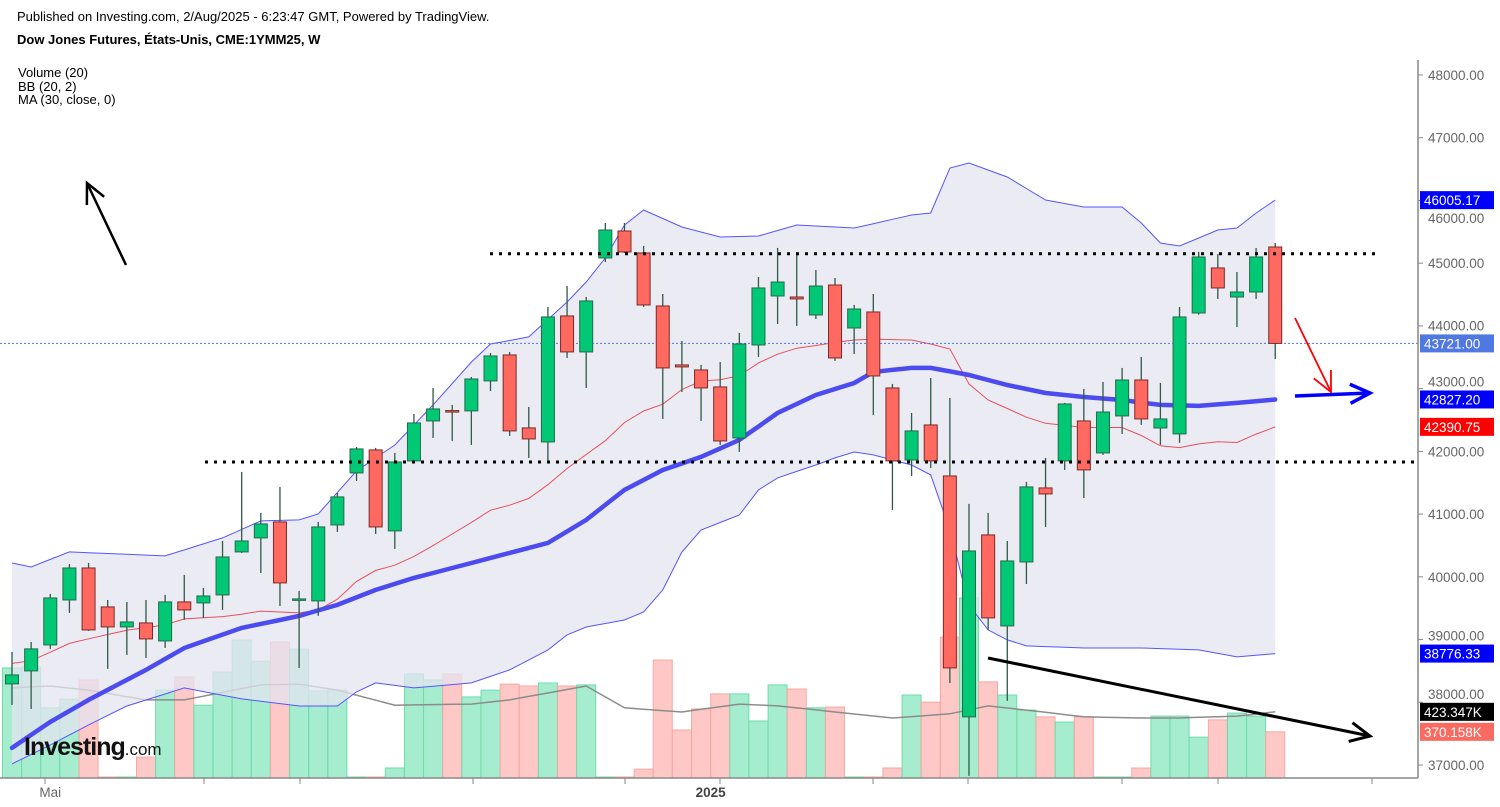 The image size is (1500, 807). I want to click on price-tick-label: 47000.00, so click(1456, 138).